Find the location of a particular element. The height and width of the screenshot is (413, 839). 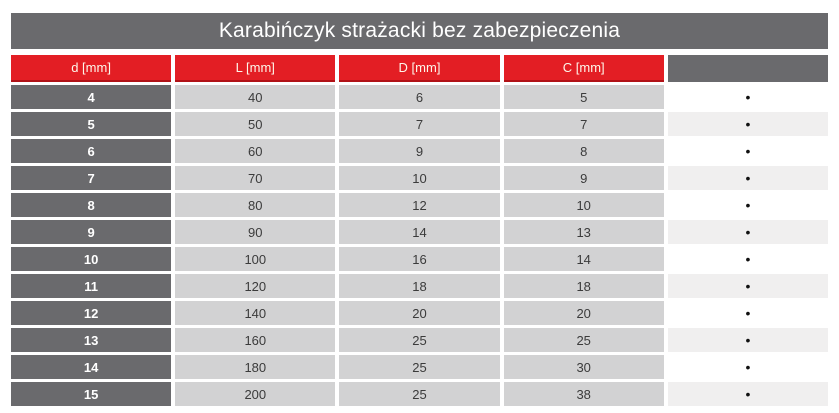

cell-c: 5 is located at coordinates (583, 97).